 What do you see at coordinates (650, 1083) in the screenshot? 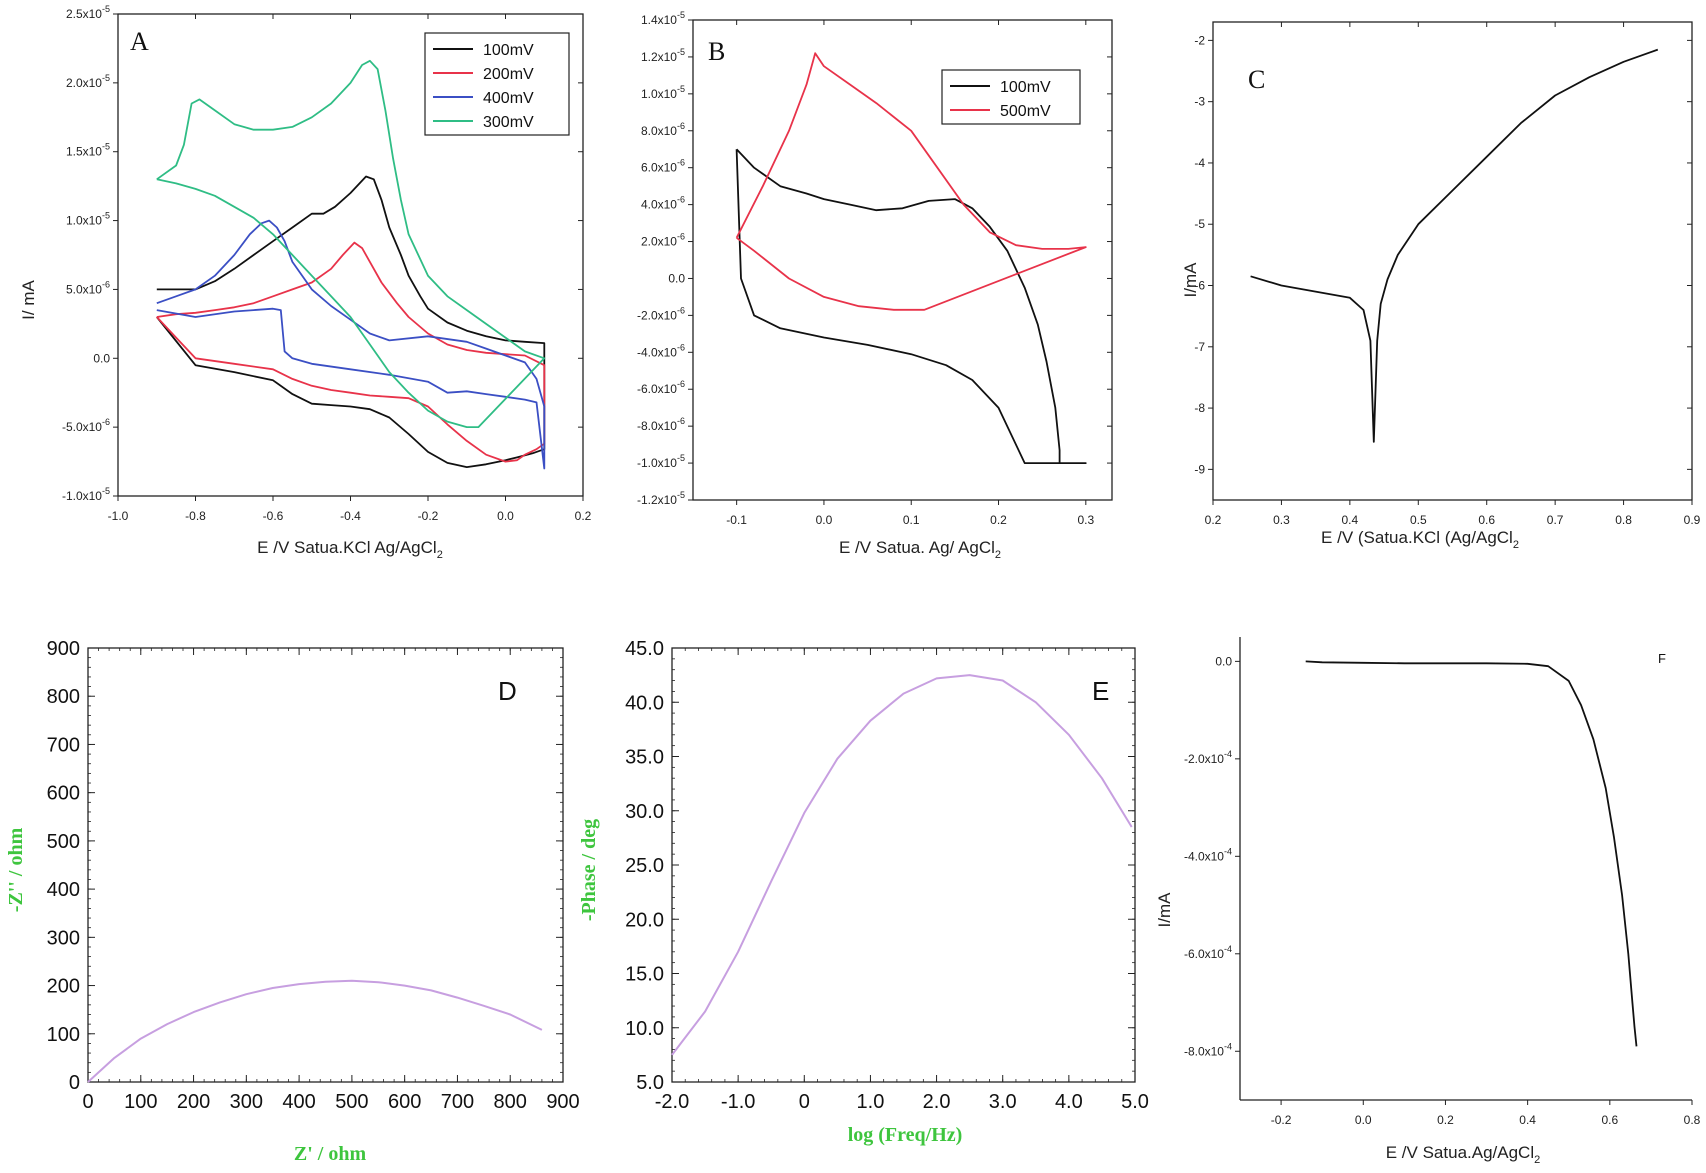
I see `y-tick-label: 5.0` at bounding box center [650, 1083].